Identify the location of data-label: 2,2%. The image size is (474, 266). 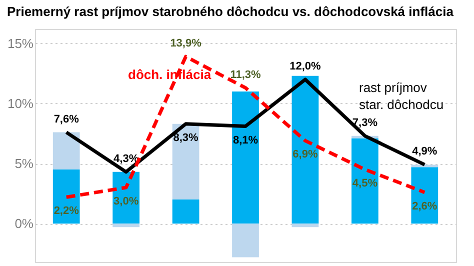
(67, 211).